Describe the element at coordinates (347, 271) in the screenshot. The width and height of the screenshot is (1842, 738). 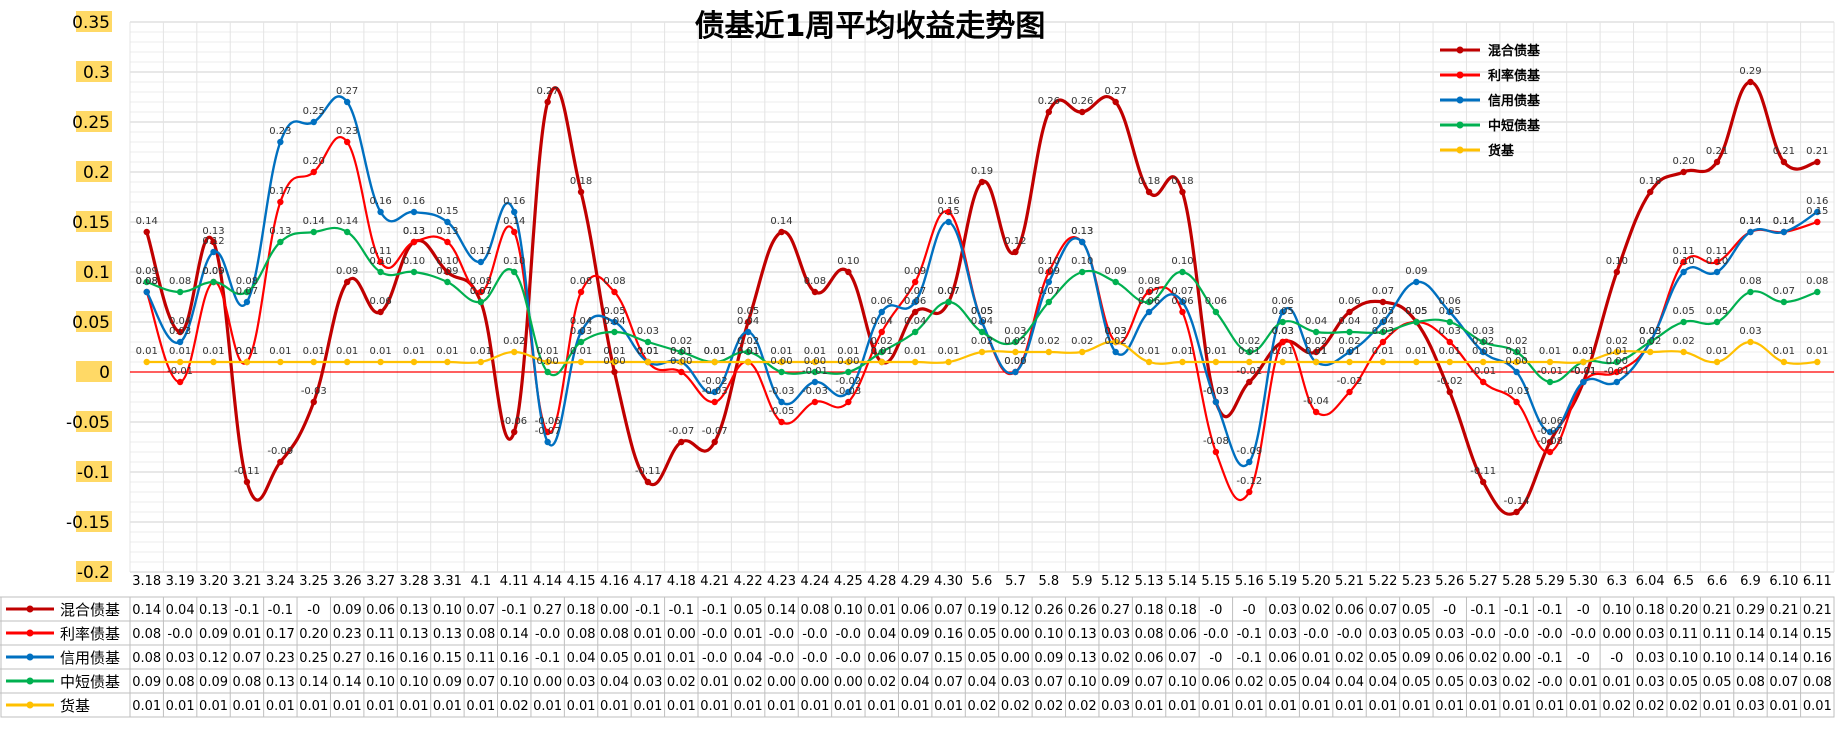
I see `data-label: 0.09` at that location.